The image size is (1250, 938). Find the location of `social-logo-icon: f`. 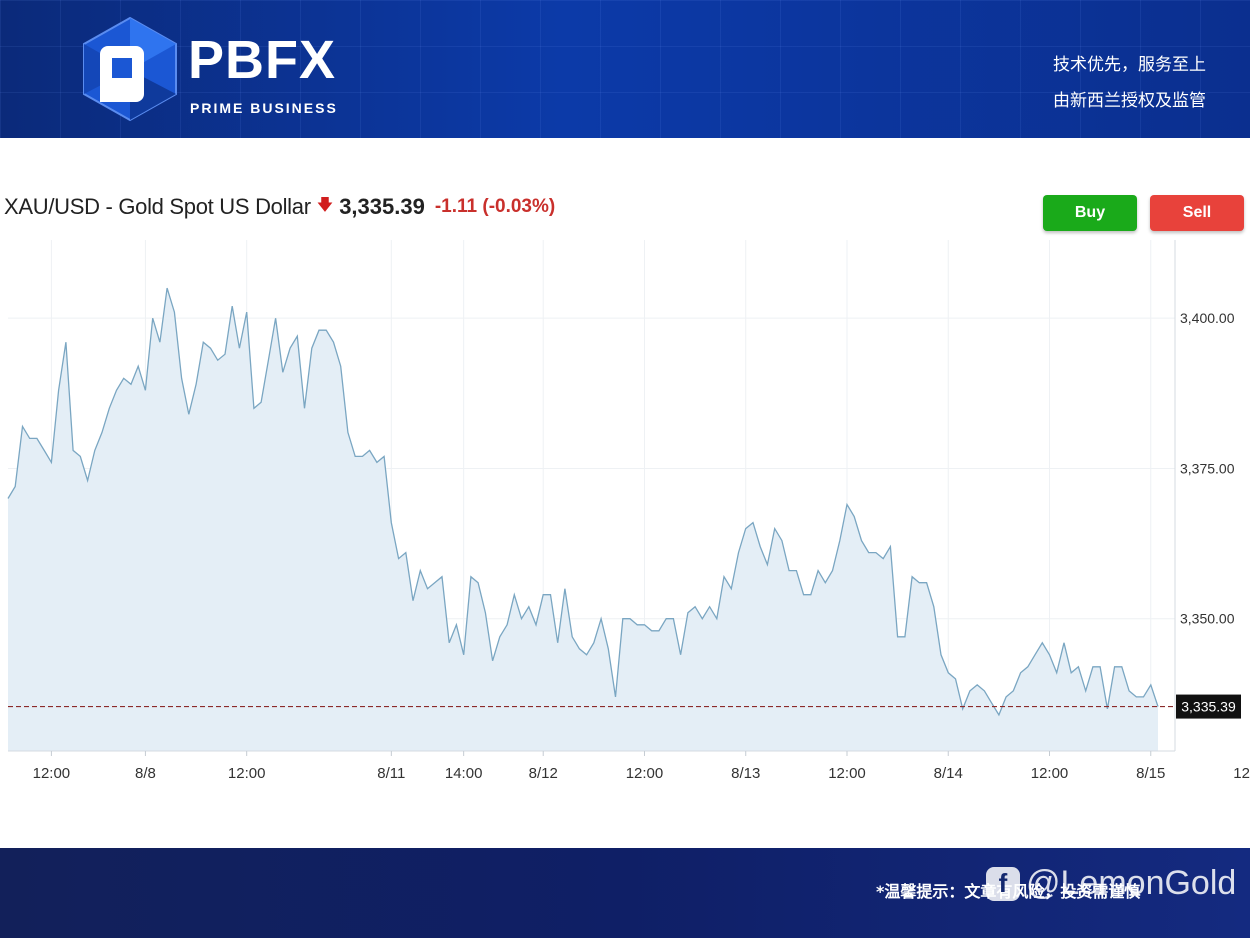

social-logo-icon: f is located at coordinates (1003, 883).